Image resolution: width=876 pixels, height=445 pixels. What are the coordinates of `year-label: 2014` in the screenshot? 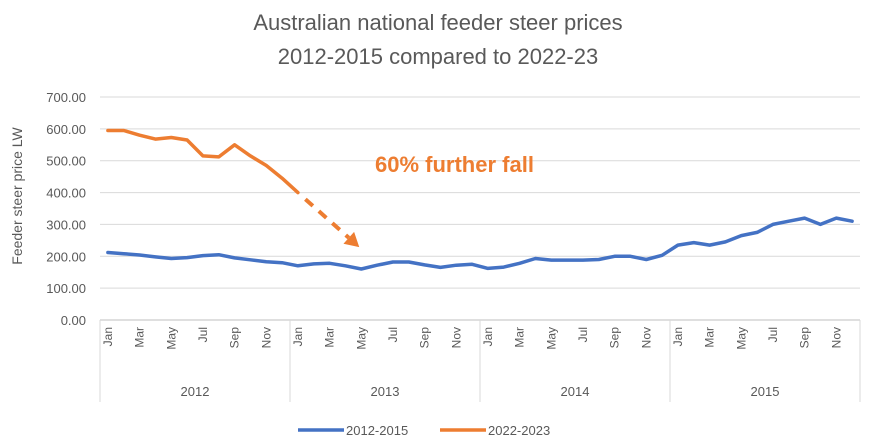 It's located at (575, 391).